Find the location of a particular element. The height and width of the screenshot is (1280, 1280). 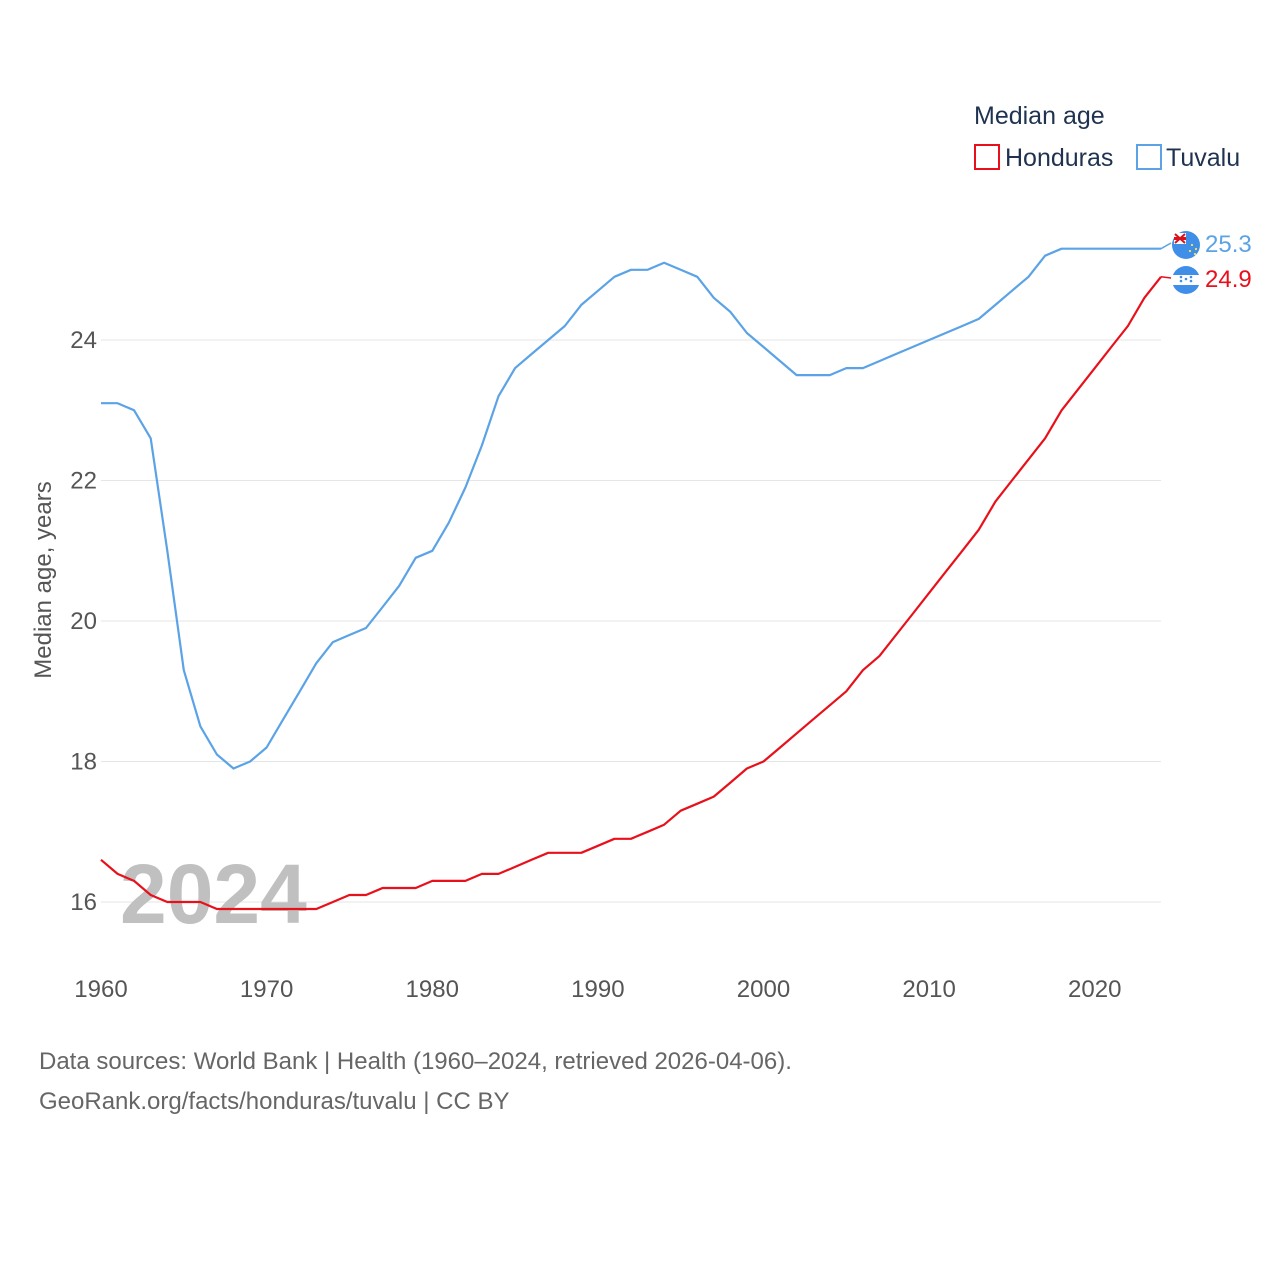

end-connector-tuvalu is located at coordinates (1166, 246).